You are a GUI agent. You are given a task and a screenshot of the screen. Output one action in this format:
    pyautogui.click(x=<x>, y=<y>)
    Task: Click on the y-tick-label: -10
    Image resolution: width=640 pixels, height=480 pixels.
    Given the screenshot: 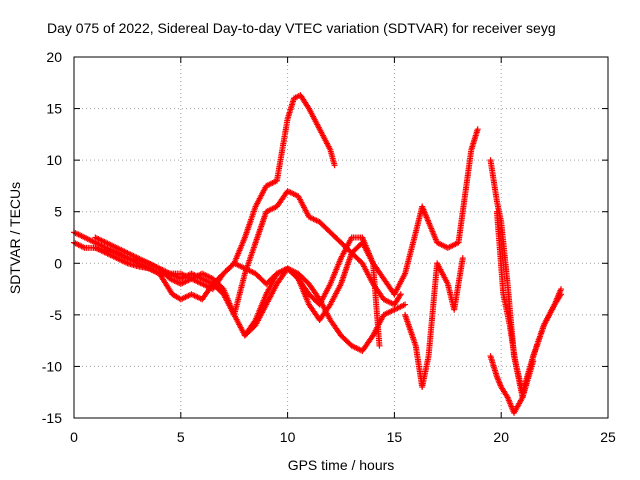 What is the action you would take?
    pyautogui.click(x=52, y=366)
    